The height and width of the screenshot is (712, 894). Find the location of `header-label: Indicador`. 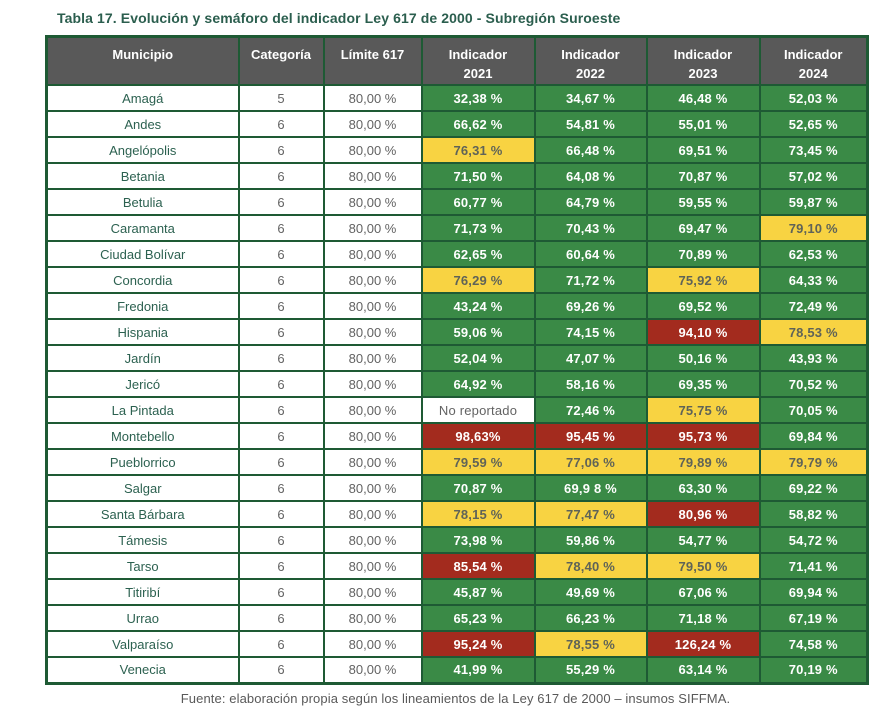

header-label: Indicador is located at coordinates (478, 54).